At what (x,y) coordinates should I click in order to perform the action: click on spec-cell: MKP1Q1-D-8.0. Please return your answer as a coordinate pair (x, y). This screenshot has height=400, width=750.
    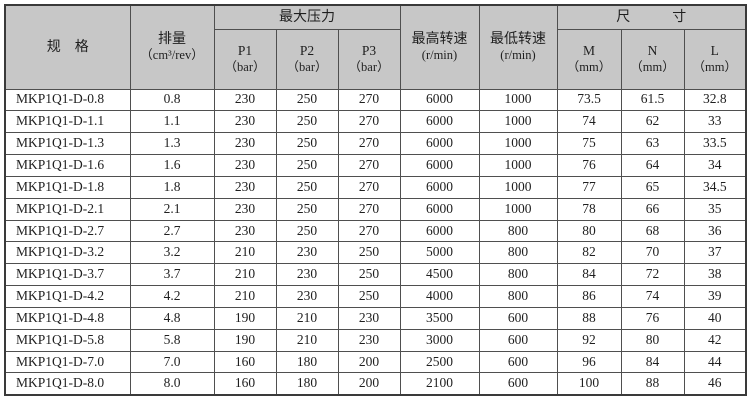
    Looking at the image, I should click on (67, 384).